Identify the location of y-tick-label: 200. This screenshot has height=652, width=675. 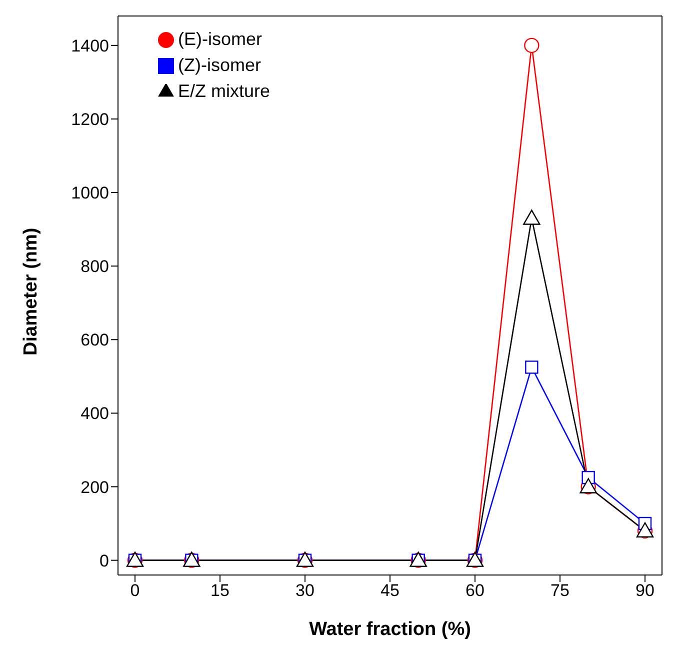
(94, 487).